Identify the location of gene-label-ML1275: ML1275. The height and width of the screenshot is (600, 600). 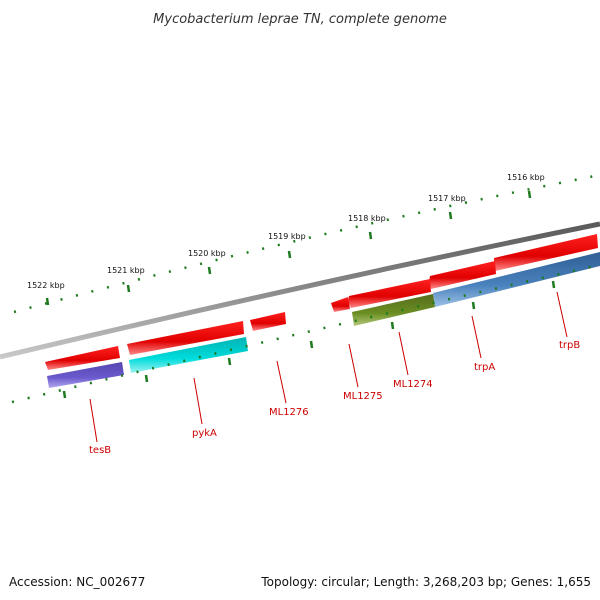
(363, 396).